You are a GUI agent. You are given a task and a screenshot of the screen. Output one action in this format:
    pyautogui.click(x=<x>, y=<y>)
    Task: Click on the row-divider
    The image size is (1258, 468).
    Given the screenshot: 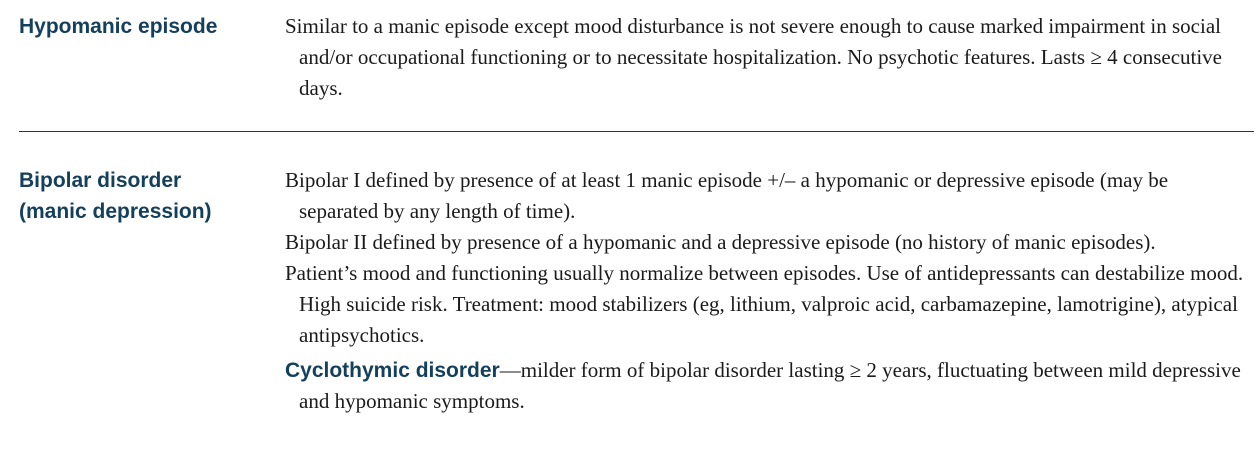 What is the action you would take?
    pyautogui.click(x=636, y=131)
    